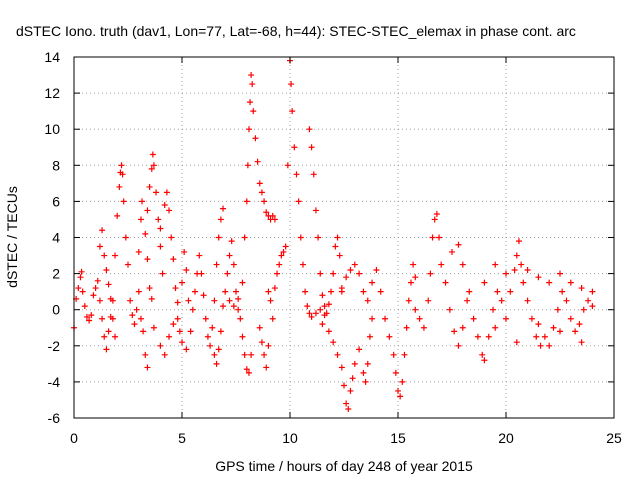  What do you see at coordinates (52, 93) in the screenshot?
I see `y-tick-label: 12` at bounding box center [52, 93].